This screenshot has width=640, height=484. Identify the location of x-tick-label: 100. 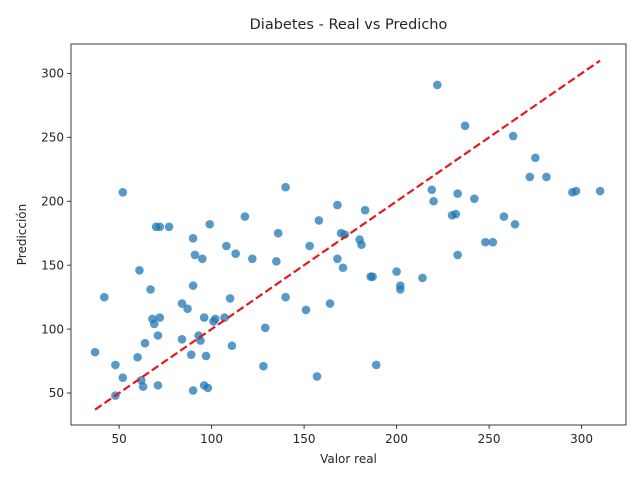
(211, 439).